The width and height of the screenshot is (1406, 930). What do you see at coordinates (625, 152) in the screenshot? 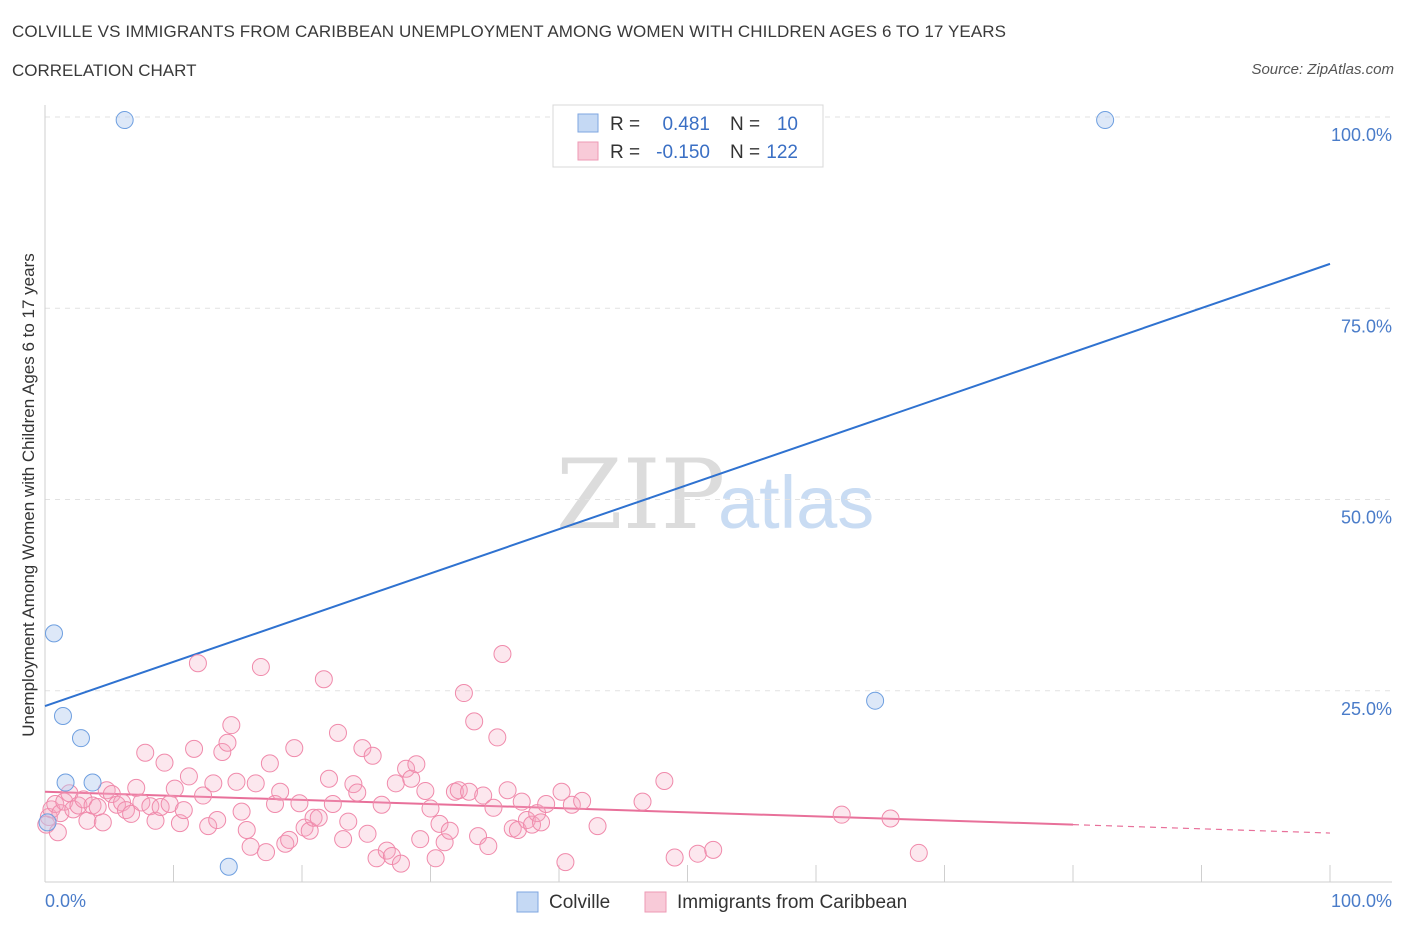
I see `legend-r-label-2: R =` at bounding box center [625, 152].